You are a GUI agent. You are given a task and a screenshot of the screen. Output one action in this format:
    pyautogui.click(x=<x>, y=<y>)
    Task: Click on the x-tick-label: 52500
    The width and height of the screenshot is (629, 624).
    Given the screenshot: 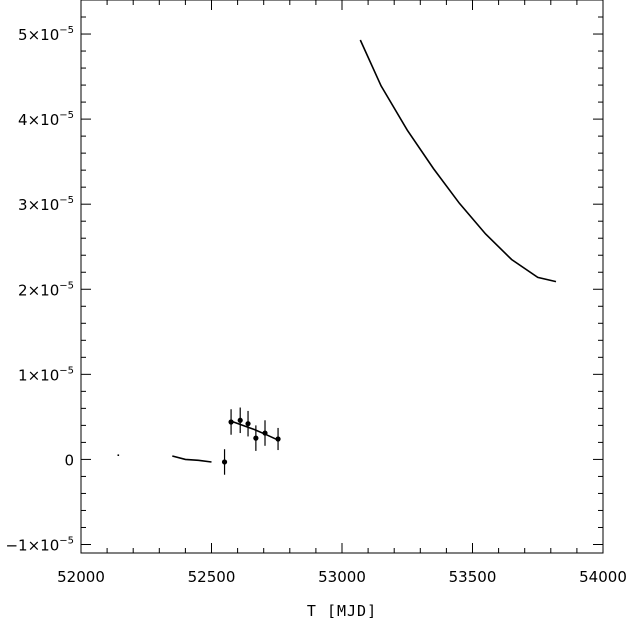 What is the action you would take?
    pyautogui.click(x=212, y=577)
    